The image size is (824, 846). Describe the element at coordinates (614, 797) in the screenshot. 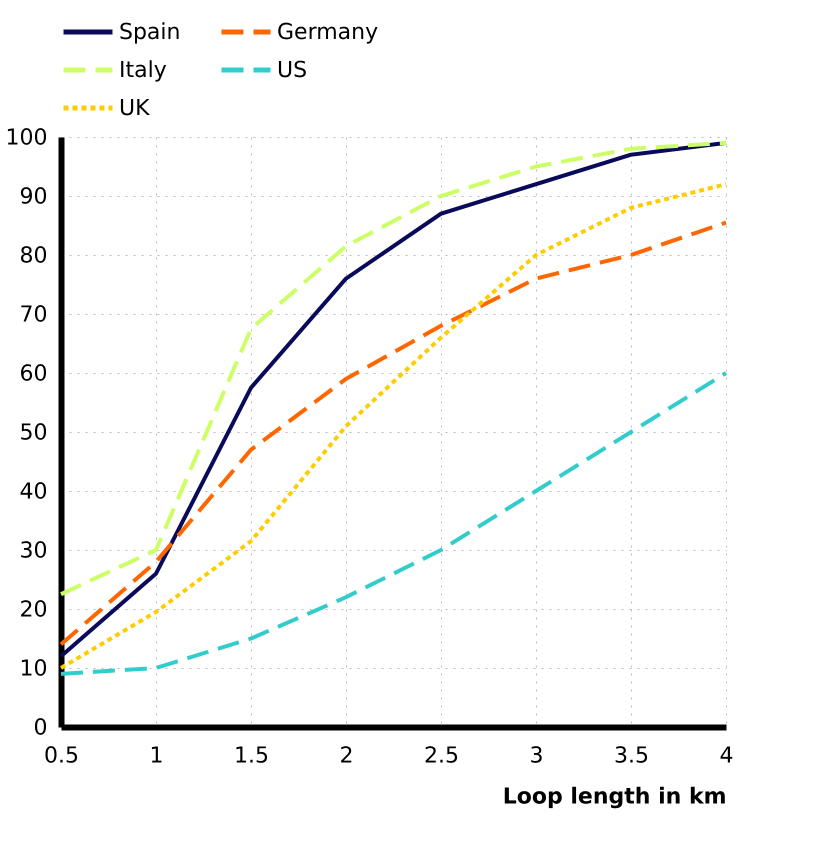

I see `x-axis-title: Loop length in km` at that location.